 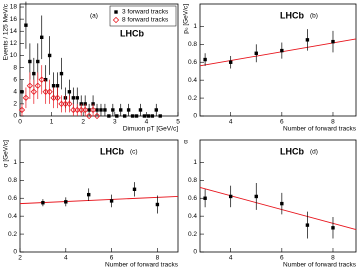 What do you see at coordinates (14, 19) in the screenshot?
I see `y-tick-label: 16` at bounding box center [14, 19].